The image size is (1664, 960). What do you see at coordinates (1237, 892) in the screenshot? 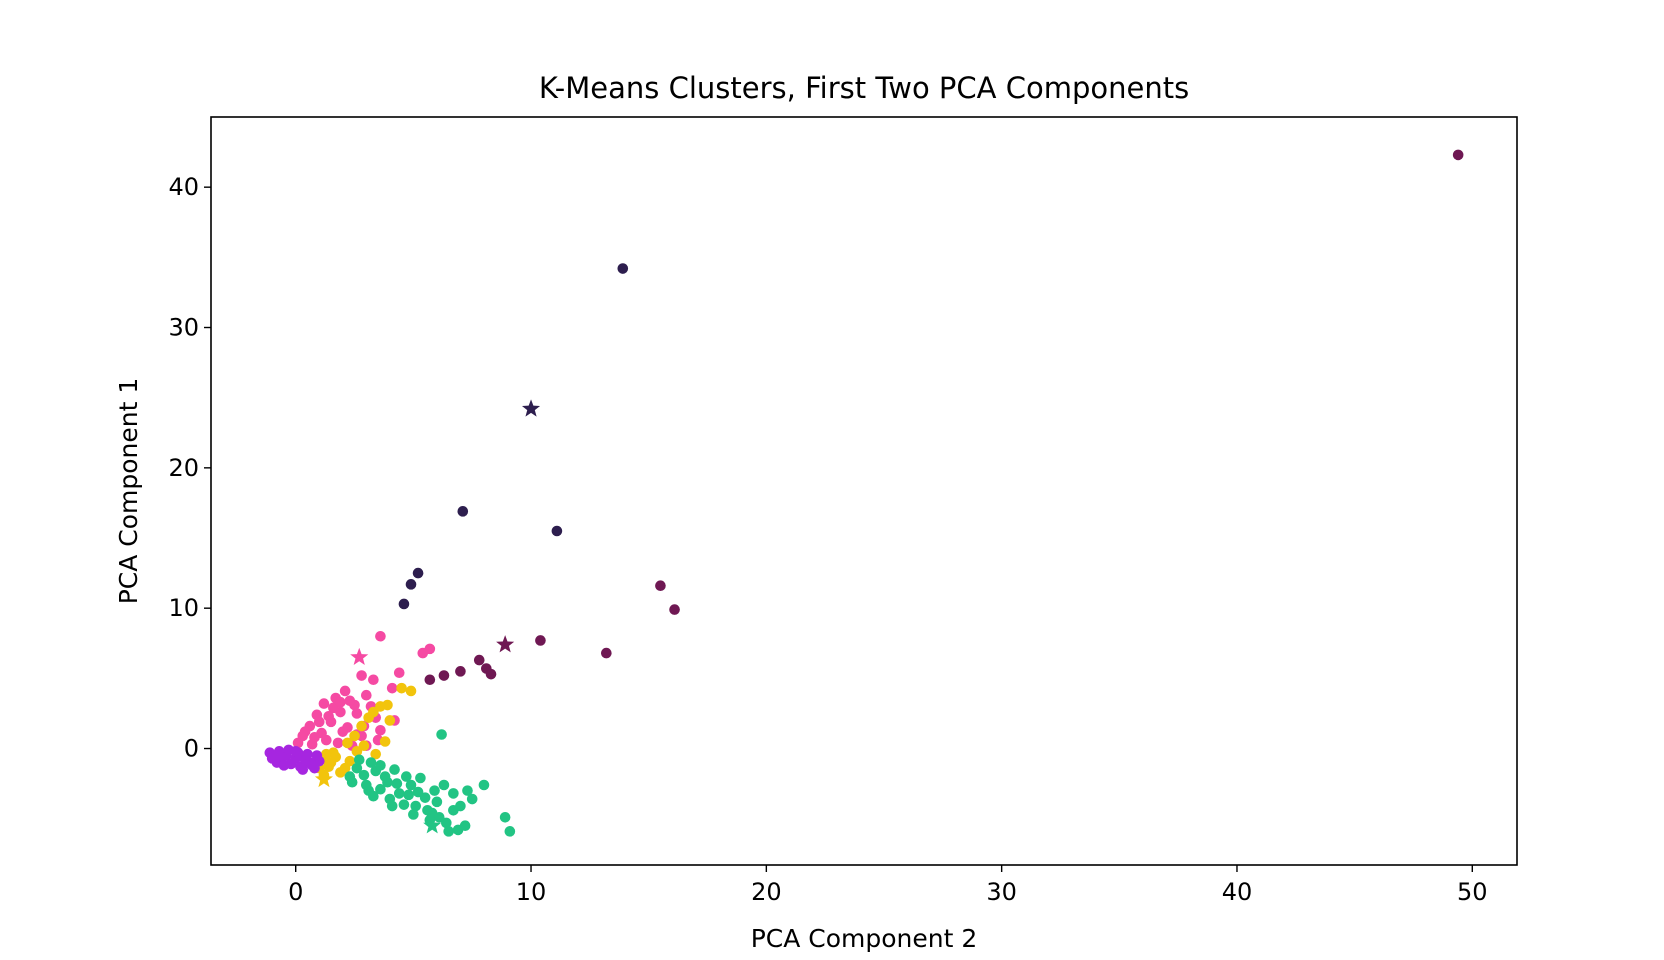
I see `x-tick-label: 40` at bounding box center [1237, 892].